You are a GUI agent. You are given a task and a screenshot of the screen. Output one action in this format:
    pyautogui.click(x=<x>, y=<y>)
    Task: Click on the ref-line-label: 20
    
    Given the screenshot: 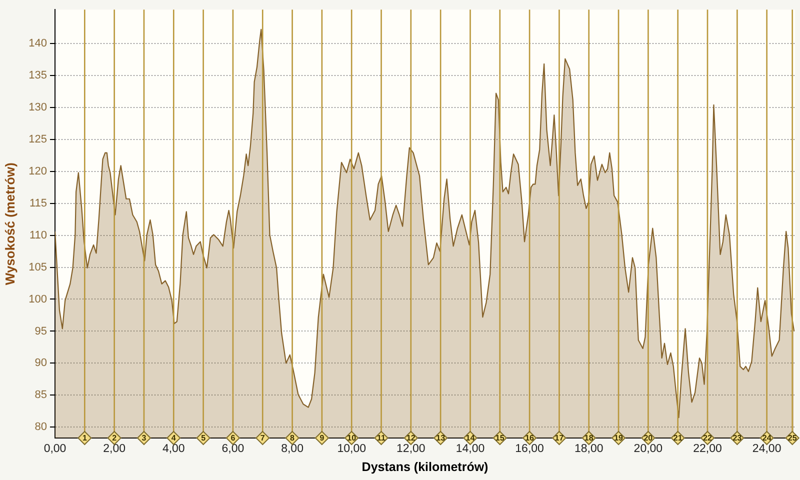 What is the action you would take?
    pyautogui.click(x=649, y=438)
    